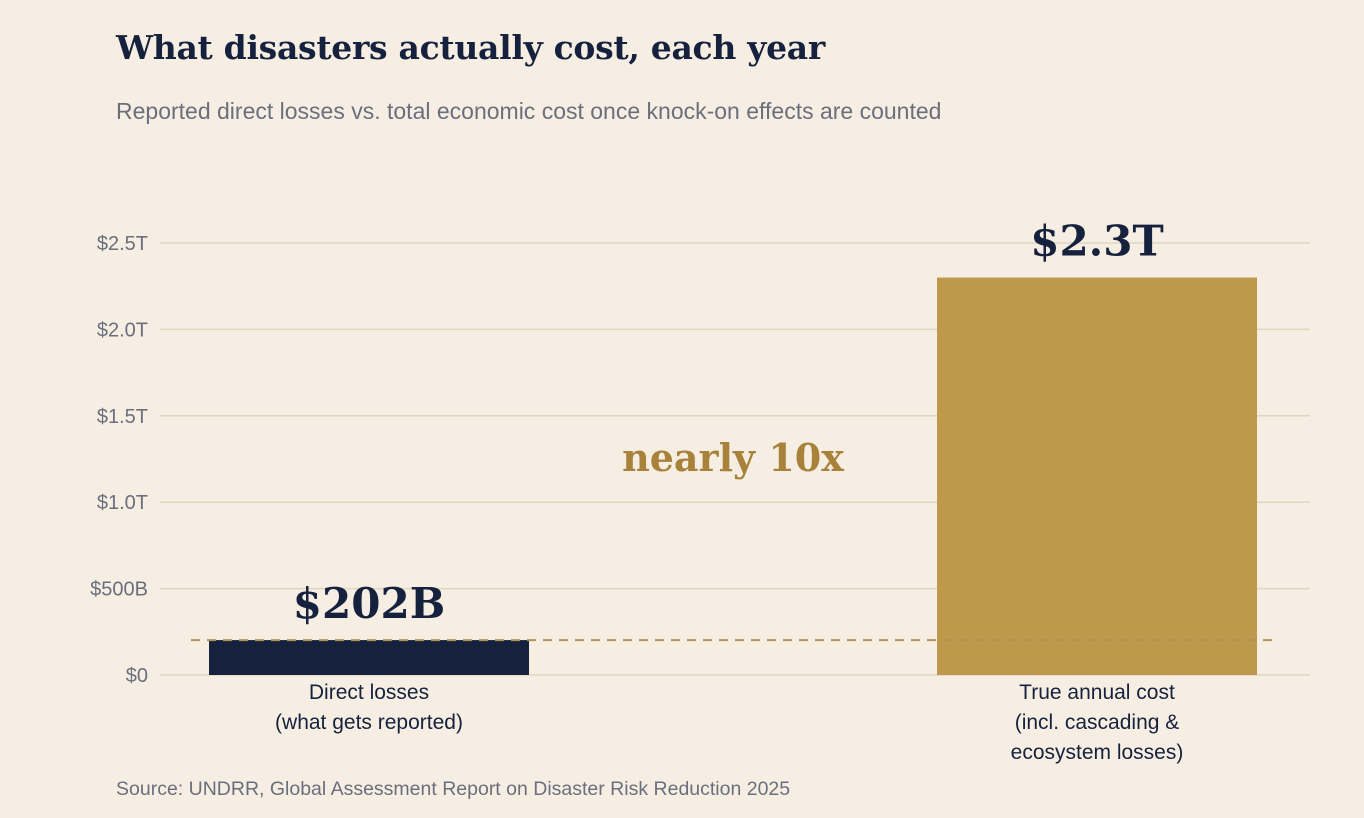 This screenshot has width=1364, height=818. I want to click on chart-title: What disasters actually cost, each year, so click(470, 47).